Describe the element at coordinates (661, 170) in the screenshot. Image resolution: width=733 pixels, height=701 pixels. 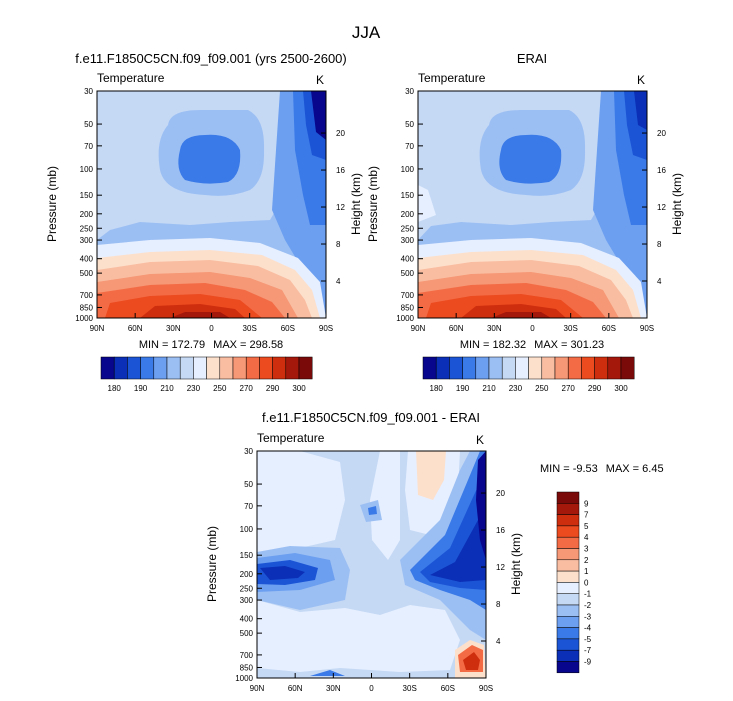
I see `height-tick-label: 16` at that location.